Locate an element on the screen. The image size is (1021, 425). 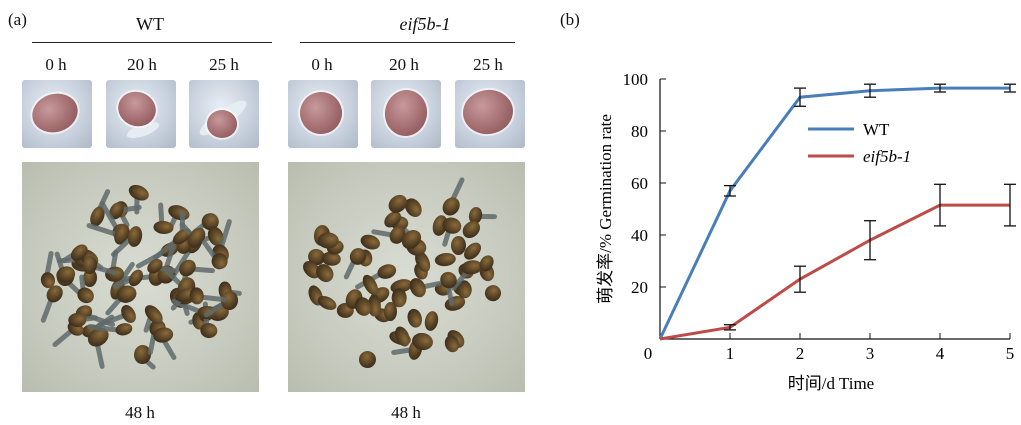
x-tick-label: 2 is located at coordinates (800, 353).